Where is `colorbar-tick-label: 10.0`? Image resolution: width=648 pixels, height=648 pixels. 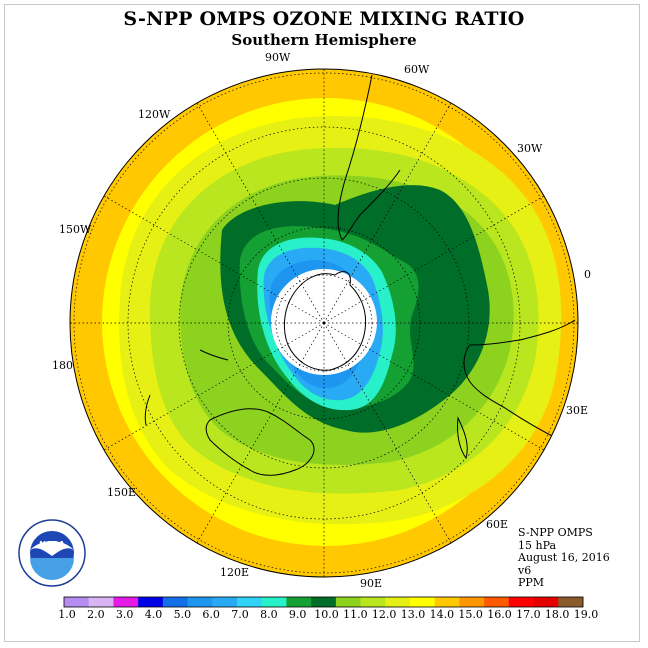 colorbar-tick-label: 10.0 is located at coordinates (326, 614).